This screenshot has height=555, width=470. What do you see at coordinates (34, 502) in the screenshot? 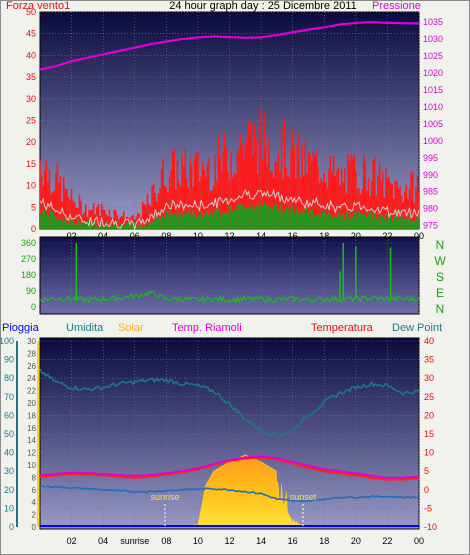
I see `umidita-y-tick: 4` at bounding box center [34, 502].